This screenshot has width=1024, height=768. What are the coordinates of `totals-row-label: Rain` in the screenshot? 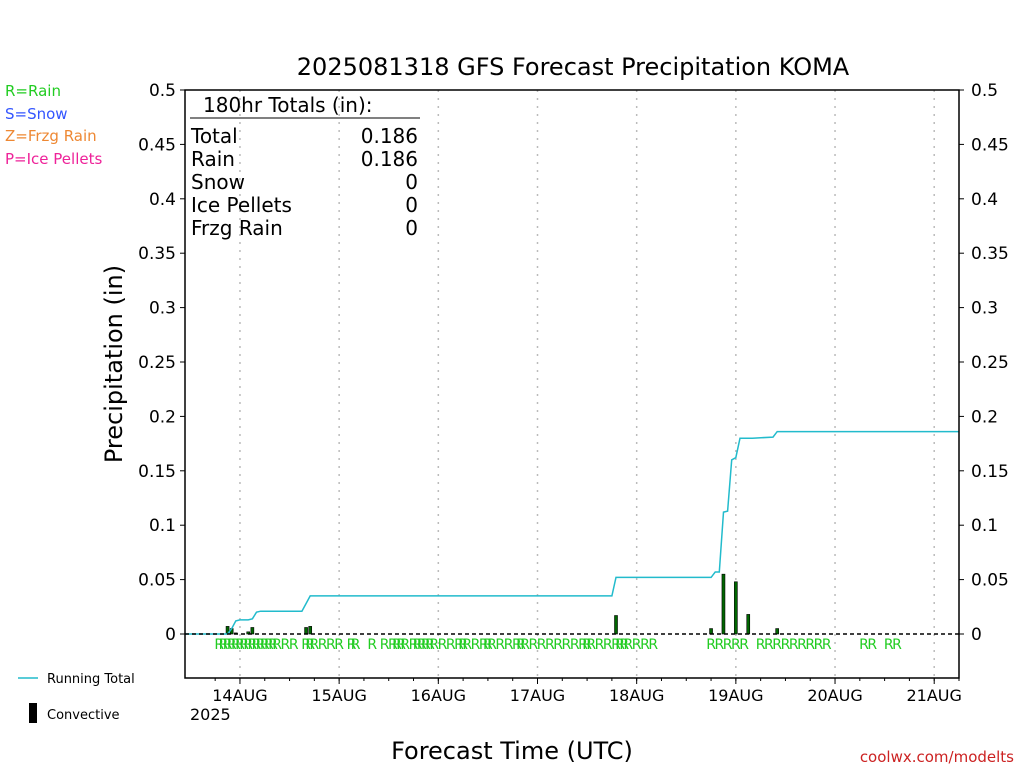 It's located at (213, 159).